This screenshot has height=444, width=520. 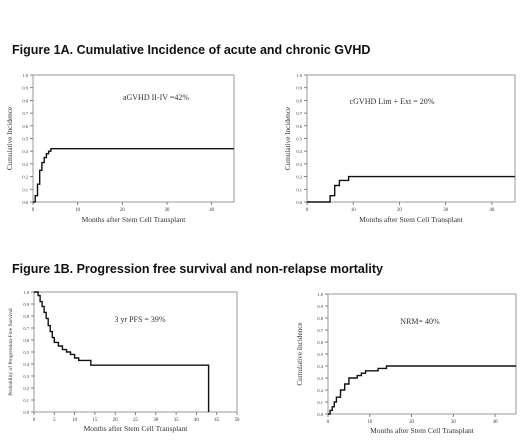 What do you see at coordinates (176, 420) in the screenshot?
I see `x-tick-label: 35` at bounding box center [176, 420].